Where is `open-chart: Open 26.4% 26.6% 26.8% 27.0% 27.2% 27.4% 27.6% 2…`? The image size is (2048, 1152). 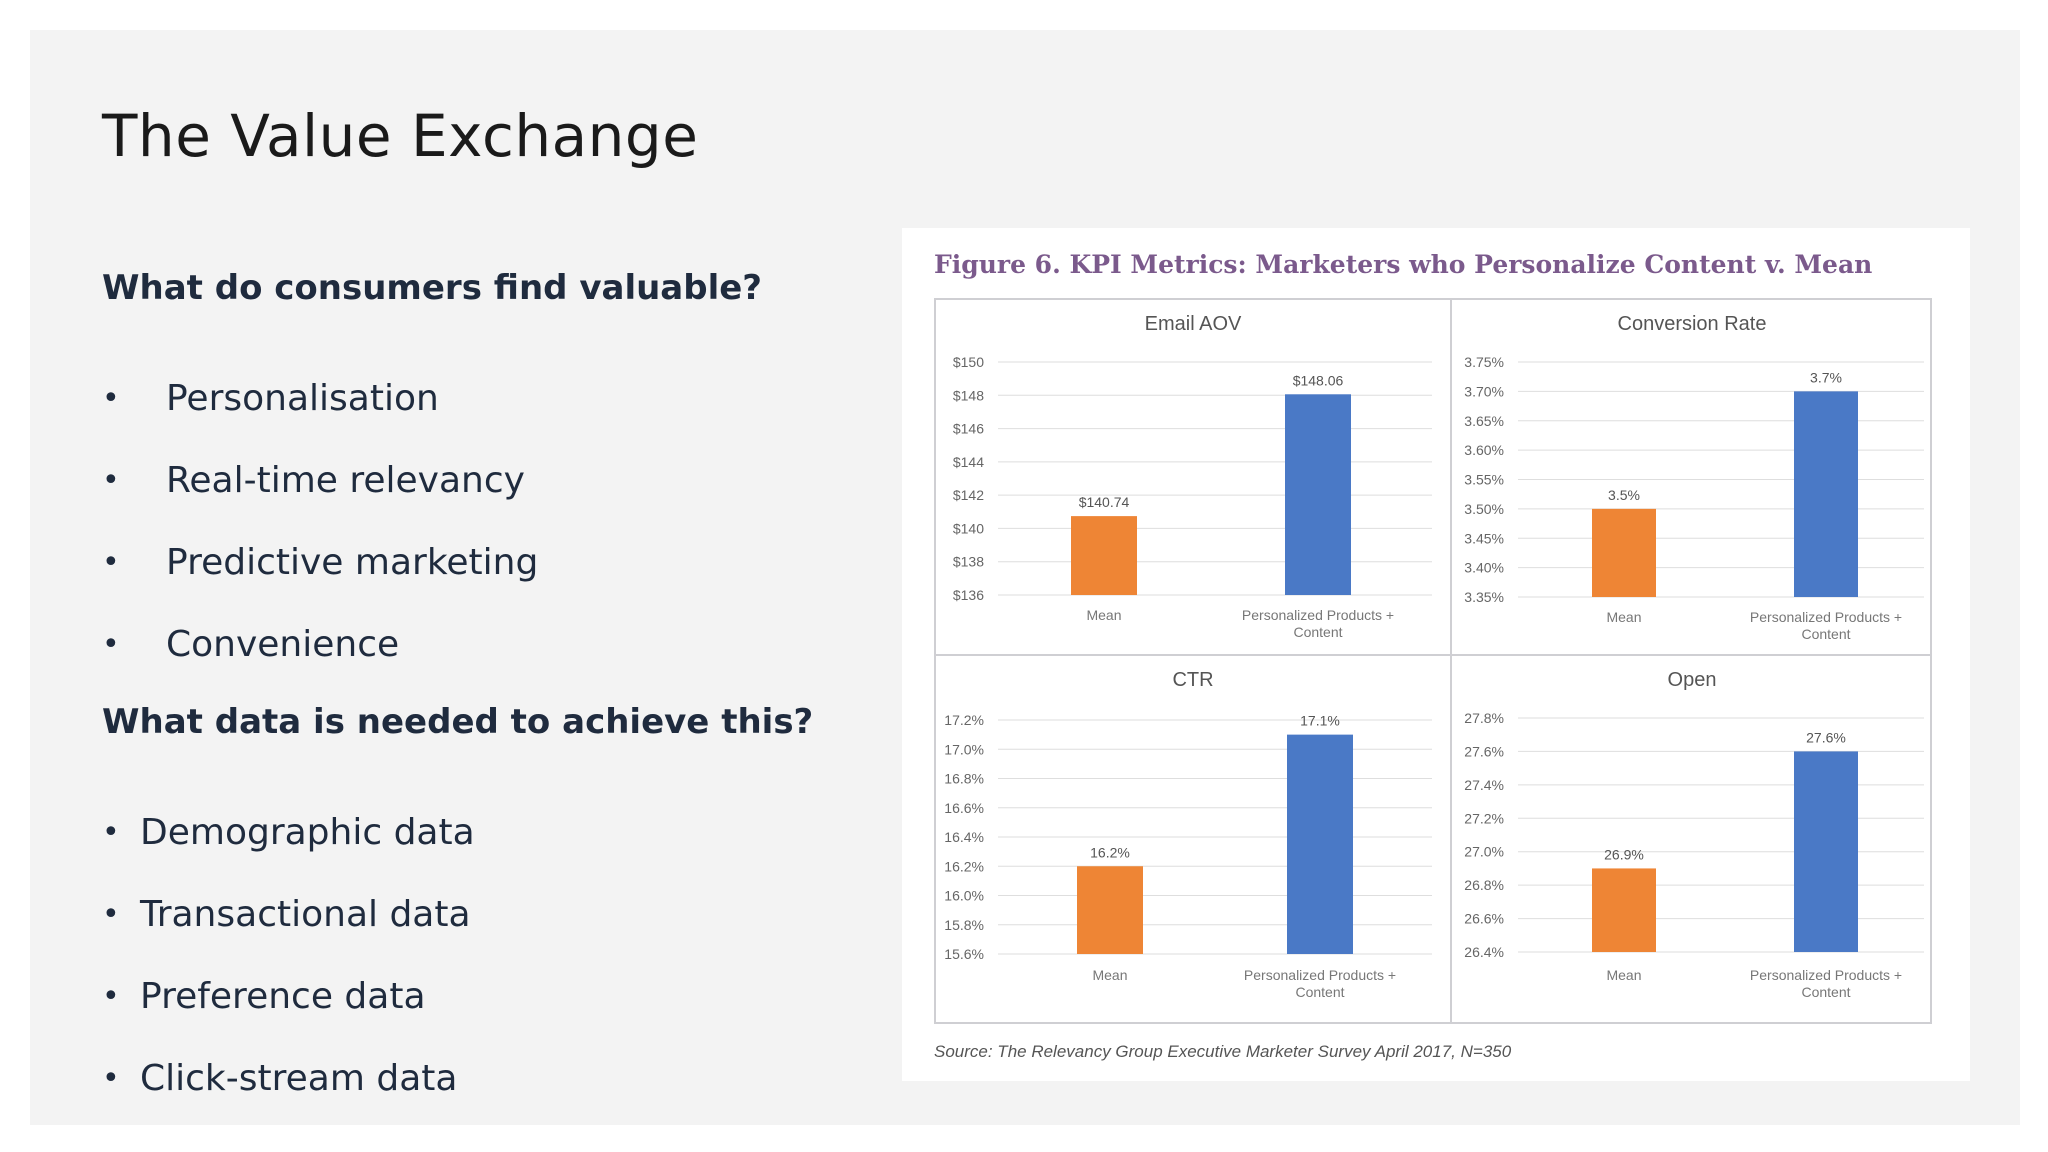 open-chart: Open 26.4% 26.6% 26.8% 27.0% 27.2% 27.4% 27.6% 2… is located at coordinates (1694, 834).